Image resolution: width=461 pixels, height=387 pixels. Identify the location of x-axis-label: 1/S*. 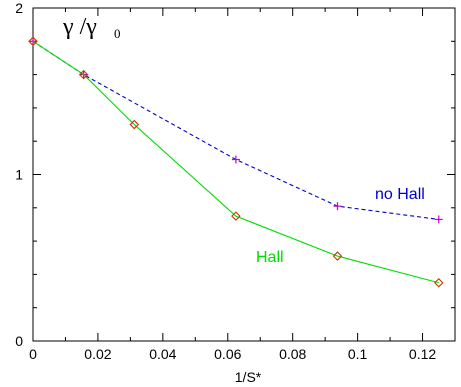
(248, 377).